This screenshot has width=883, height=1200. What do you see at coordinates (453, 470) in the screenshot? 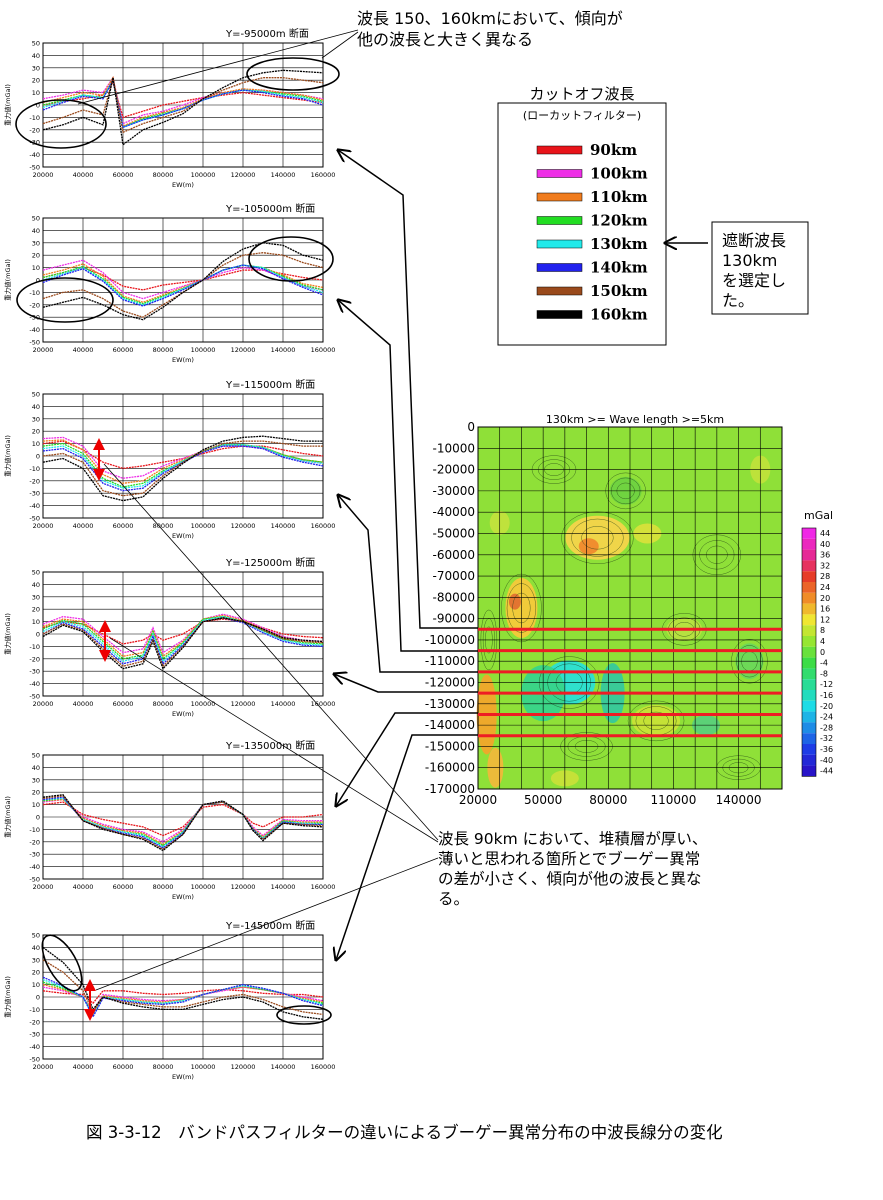
I see `map-y-tick: -20000` at bounding box center [453, 470].